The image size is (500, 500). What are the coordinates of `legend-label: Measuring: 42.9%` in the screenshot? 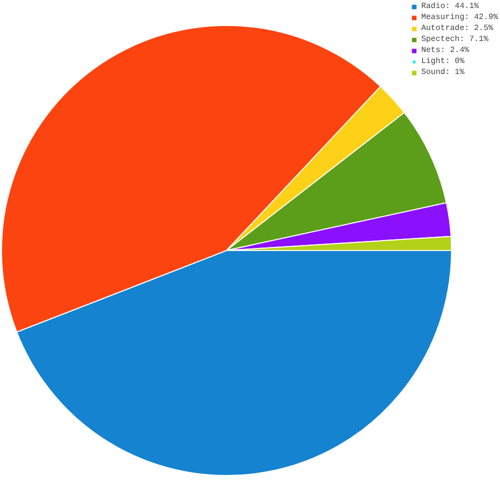 It's located at (459, 17).